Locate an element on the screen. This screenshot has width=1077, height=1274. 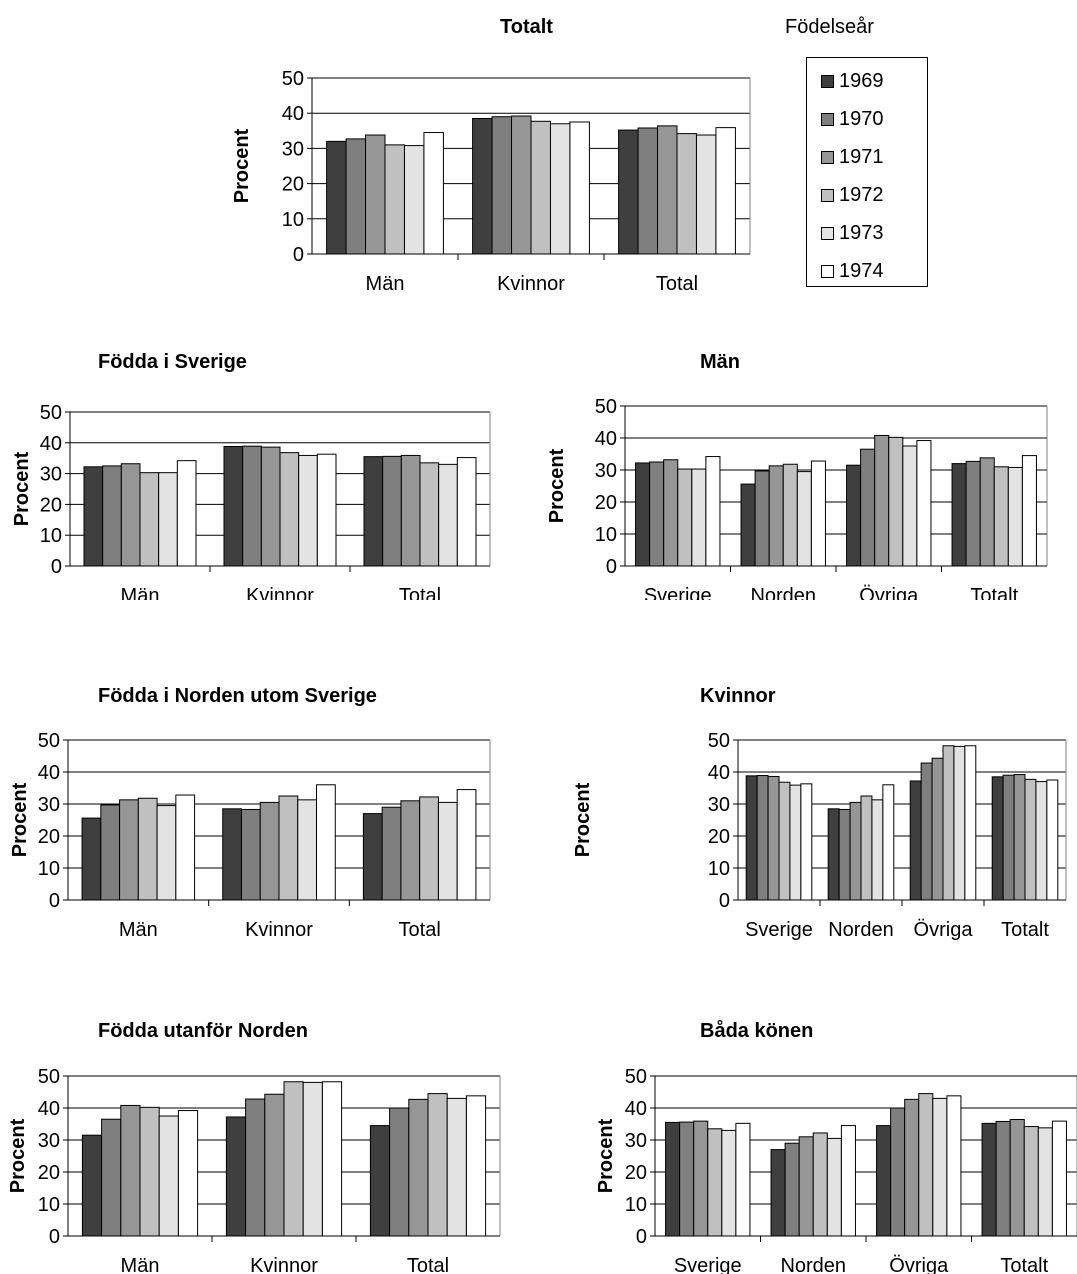
chart-fodda-i-sverige: 0 10 20 30 40 50 Män Kvinnor Total Procent is located at coordinates (251, 501).